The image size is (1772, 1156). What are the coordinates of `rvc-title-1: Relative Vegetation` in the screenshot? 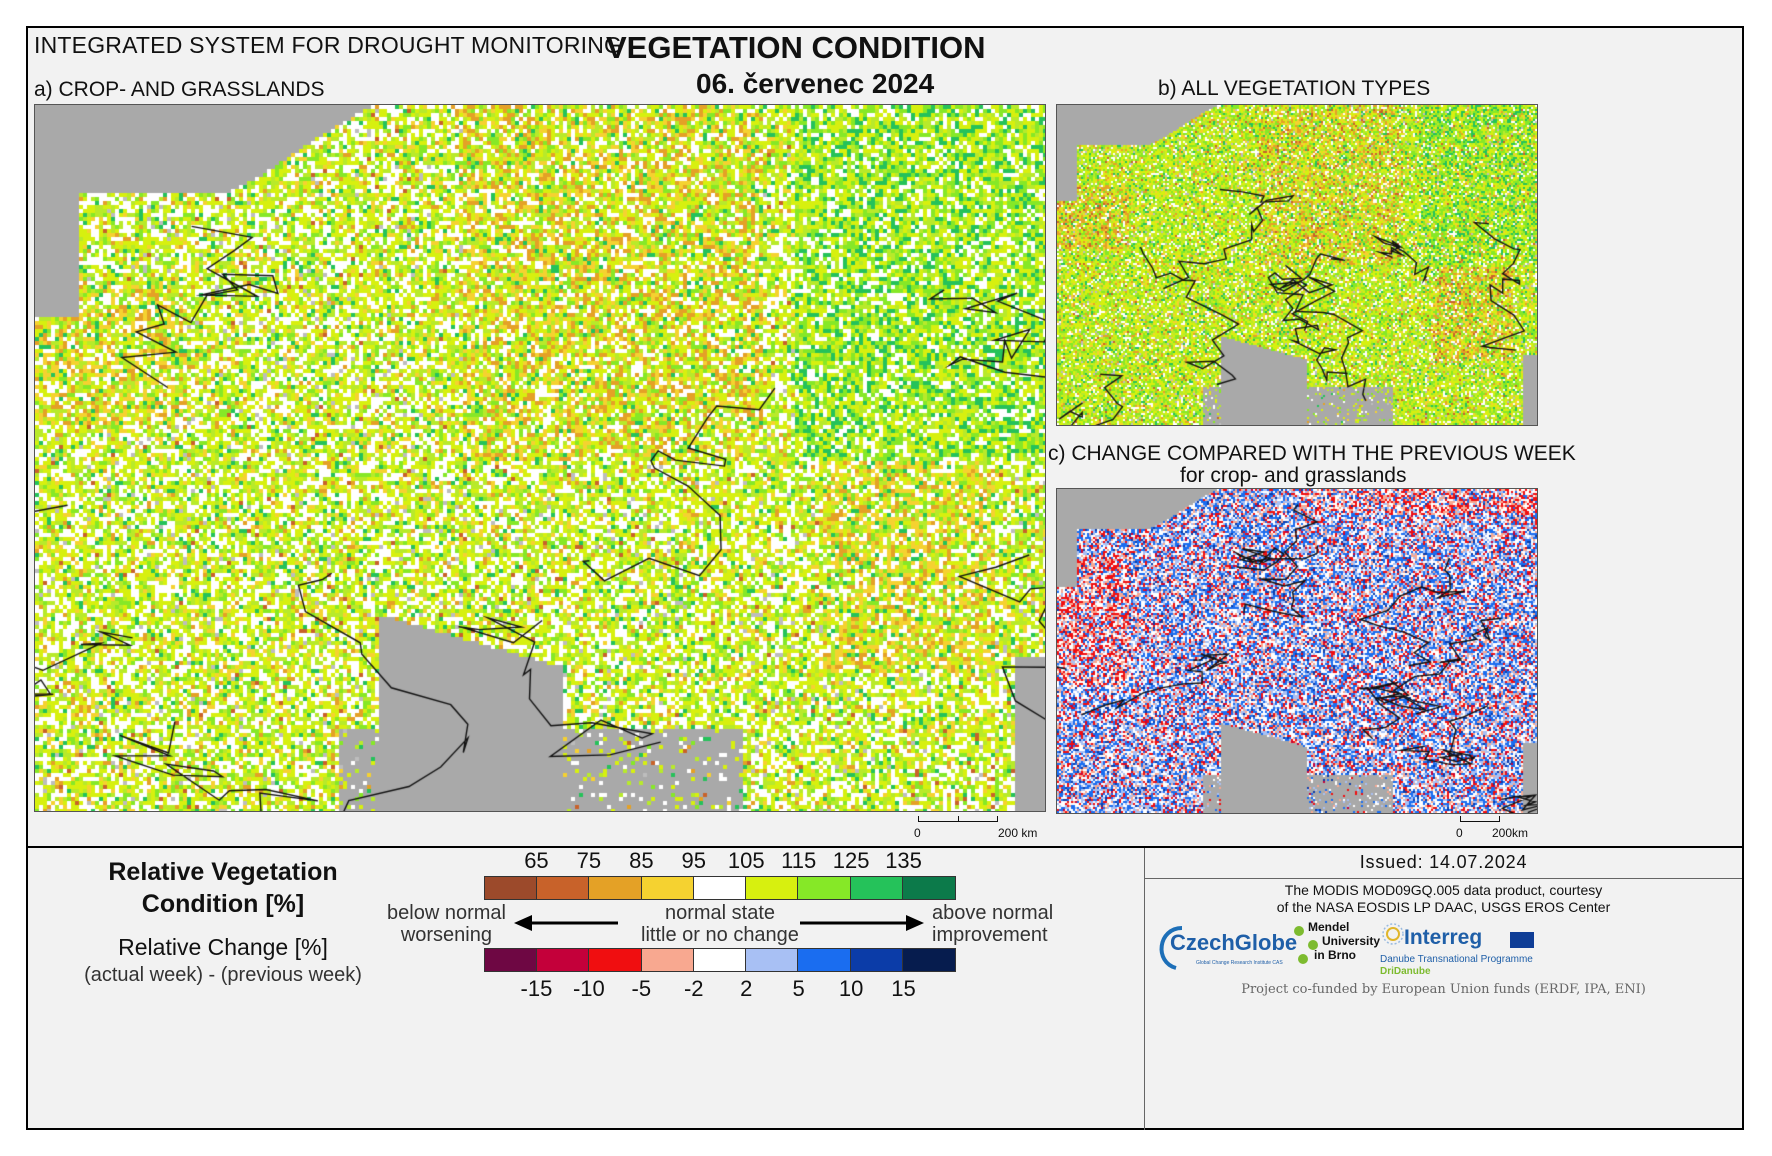 It's located at (223, 872).